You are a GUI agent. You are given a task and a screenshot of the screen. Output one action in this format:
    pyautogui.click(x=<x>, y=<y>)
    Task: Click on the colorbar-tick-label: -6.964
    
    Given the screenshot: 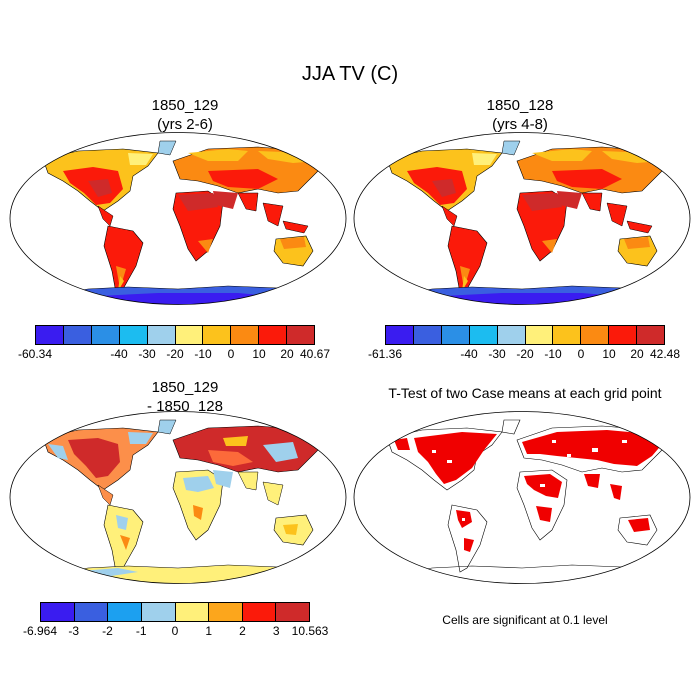 What is the action you would take?
    pyautogui.click(x=40, y=631)
    